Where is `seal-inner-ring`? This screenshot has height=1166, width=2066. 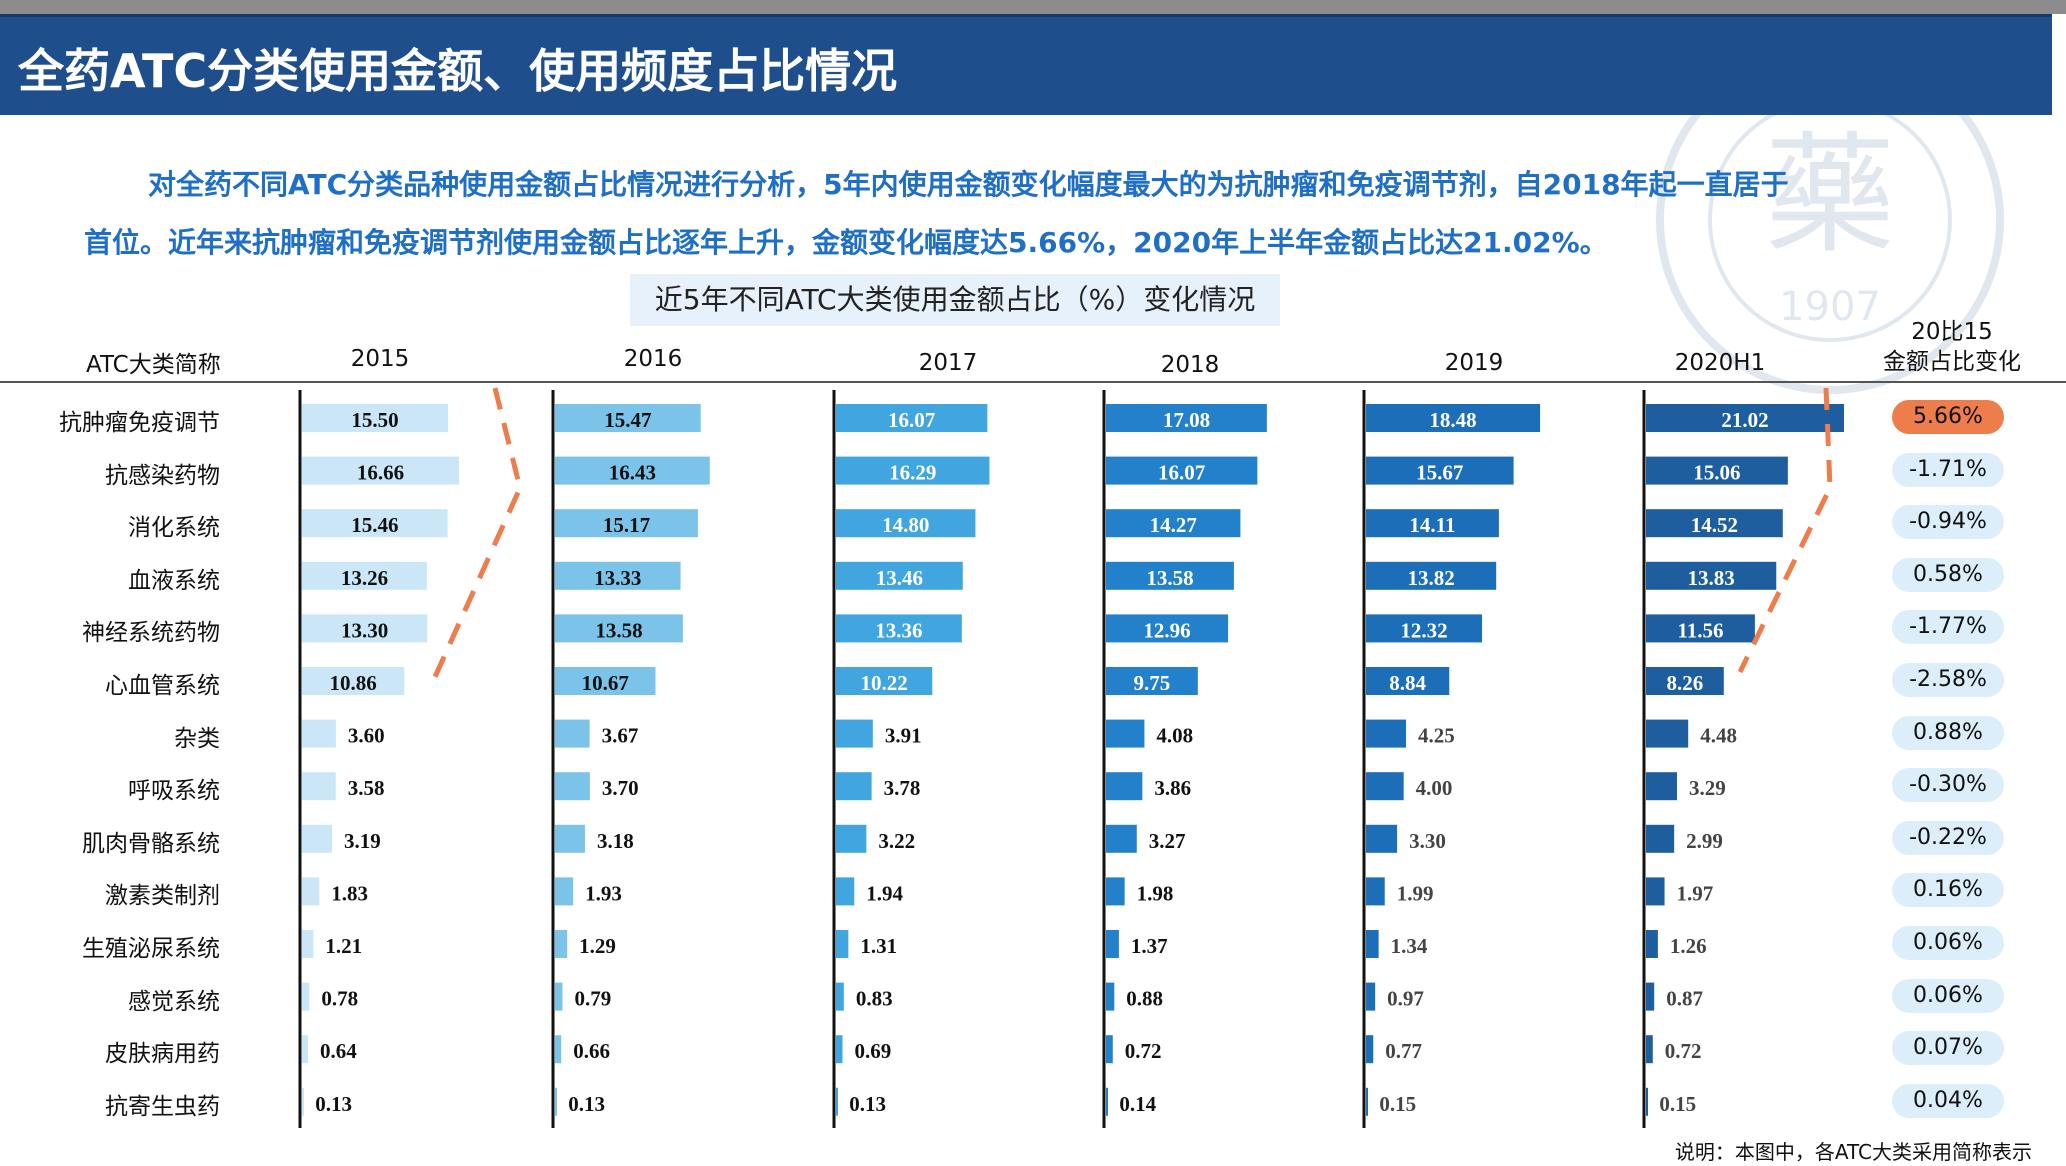 seal-inner-ring is located at coordinates (1830, 220).